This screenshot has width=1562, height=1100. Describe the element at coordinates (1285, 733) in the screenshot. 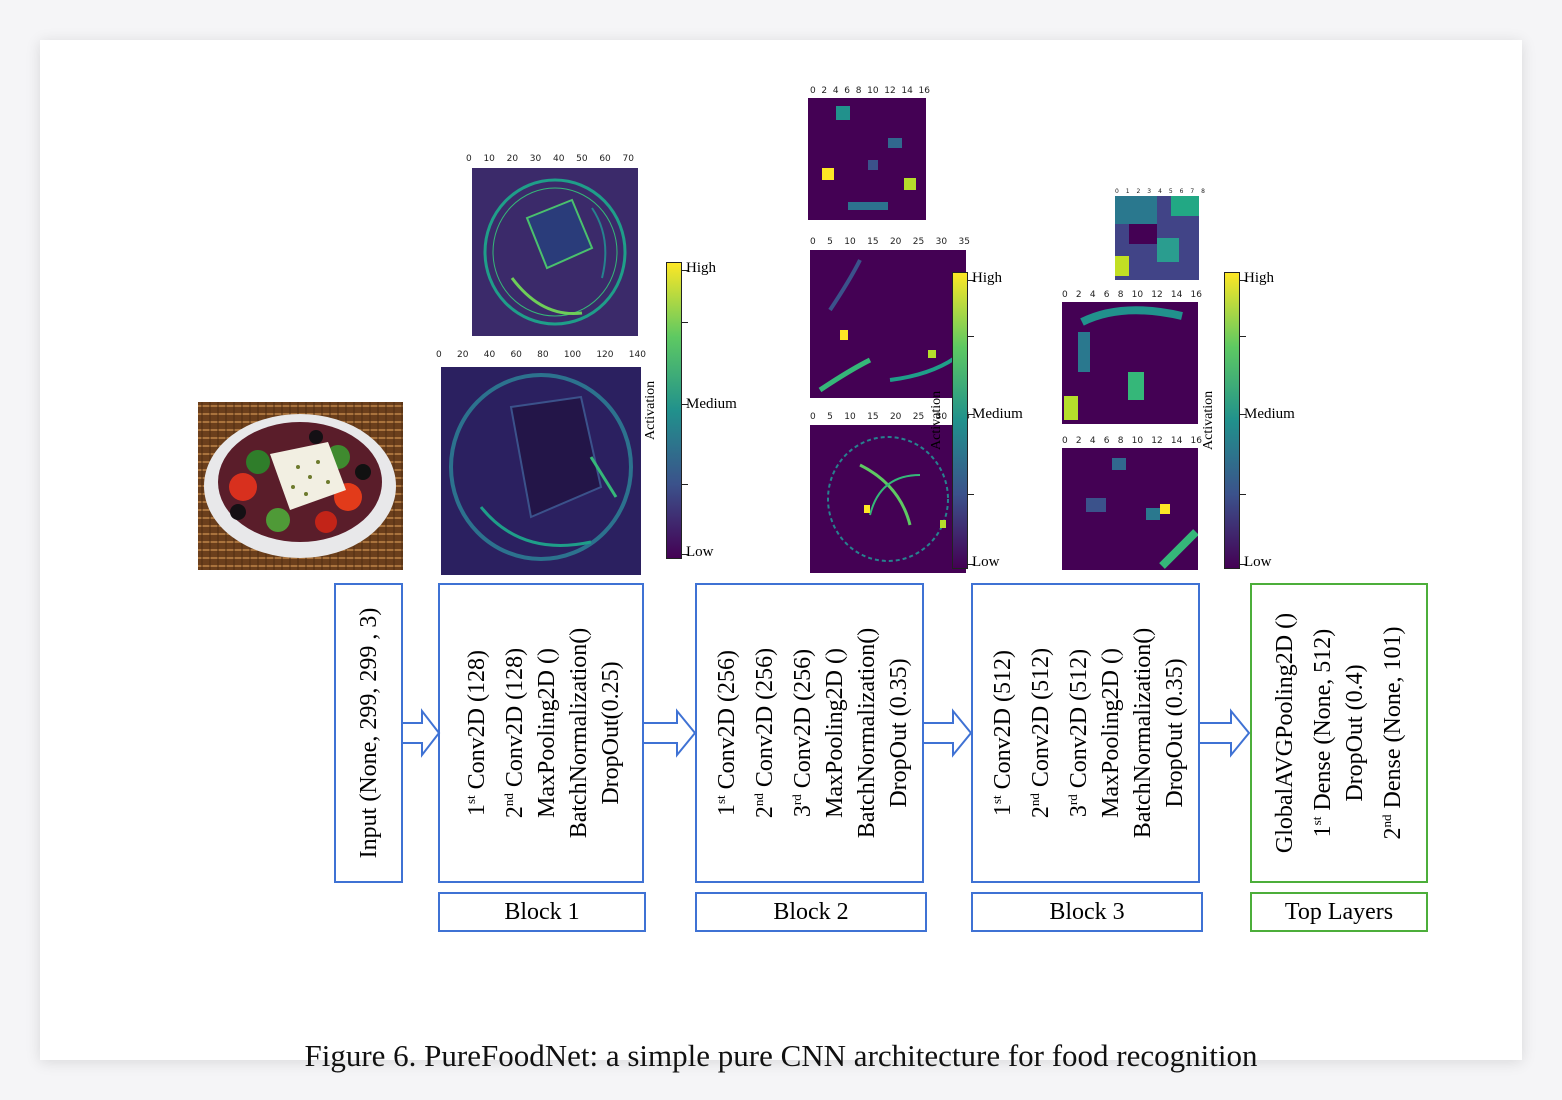

I see `top-layers-layer: GlobalAVGPooling2D ()` at that location.